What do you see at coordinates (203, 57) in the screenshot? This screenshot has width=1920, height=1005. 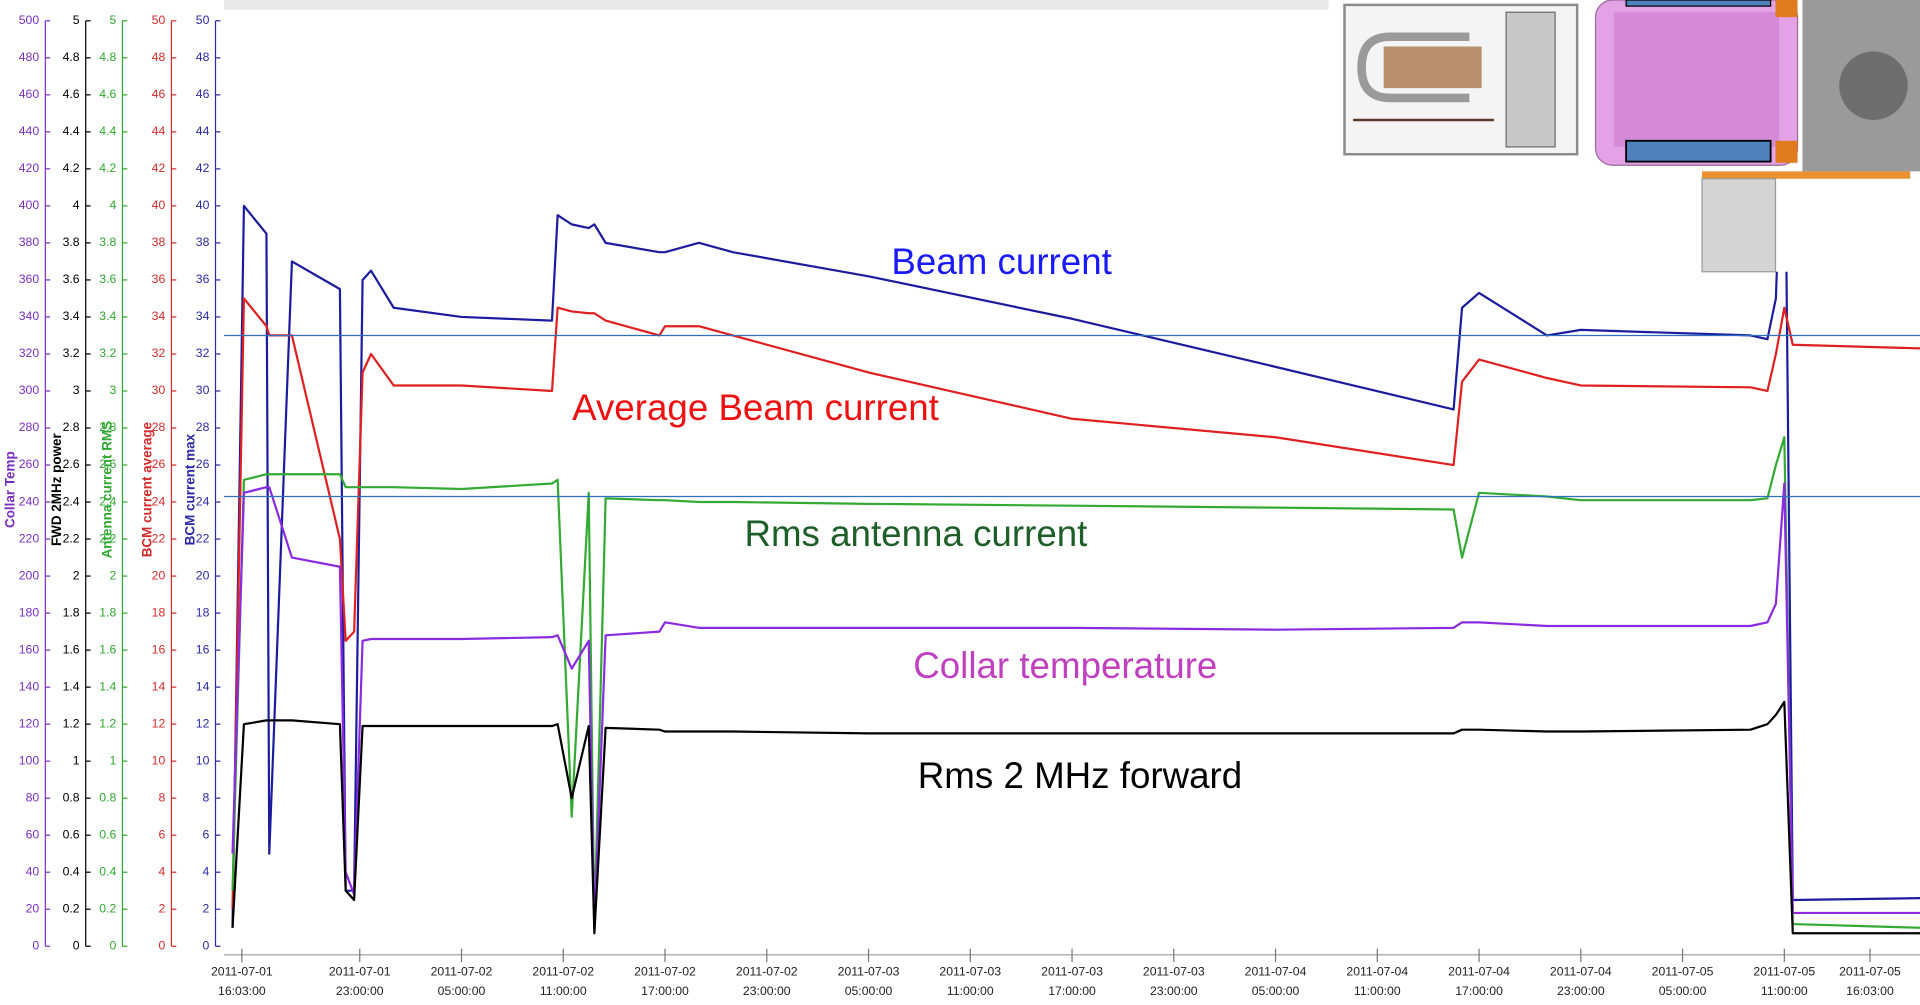 I see `y-tick-label: 48` at bounding box center [203, 57].